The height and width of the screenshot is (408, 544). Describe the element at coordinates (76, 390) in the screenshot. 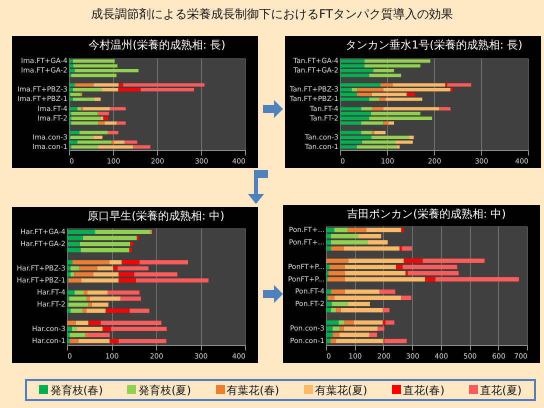

I see `legend-label: 発育枝(春)` at that location.